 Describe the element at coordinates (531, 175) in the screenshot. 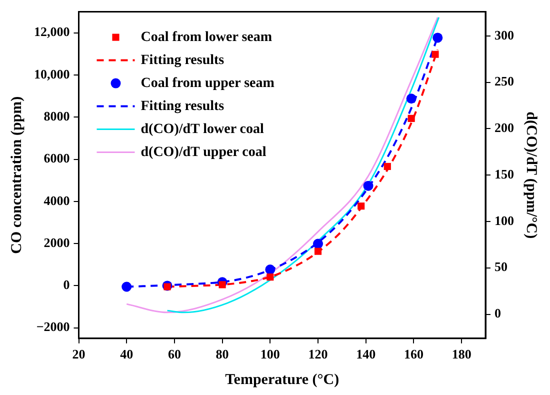

I see `y2-axis-title: d(CO)/dT (ppm/°C)` at that location.